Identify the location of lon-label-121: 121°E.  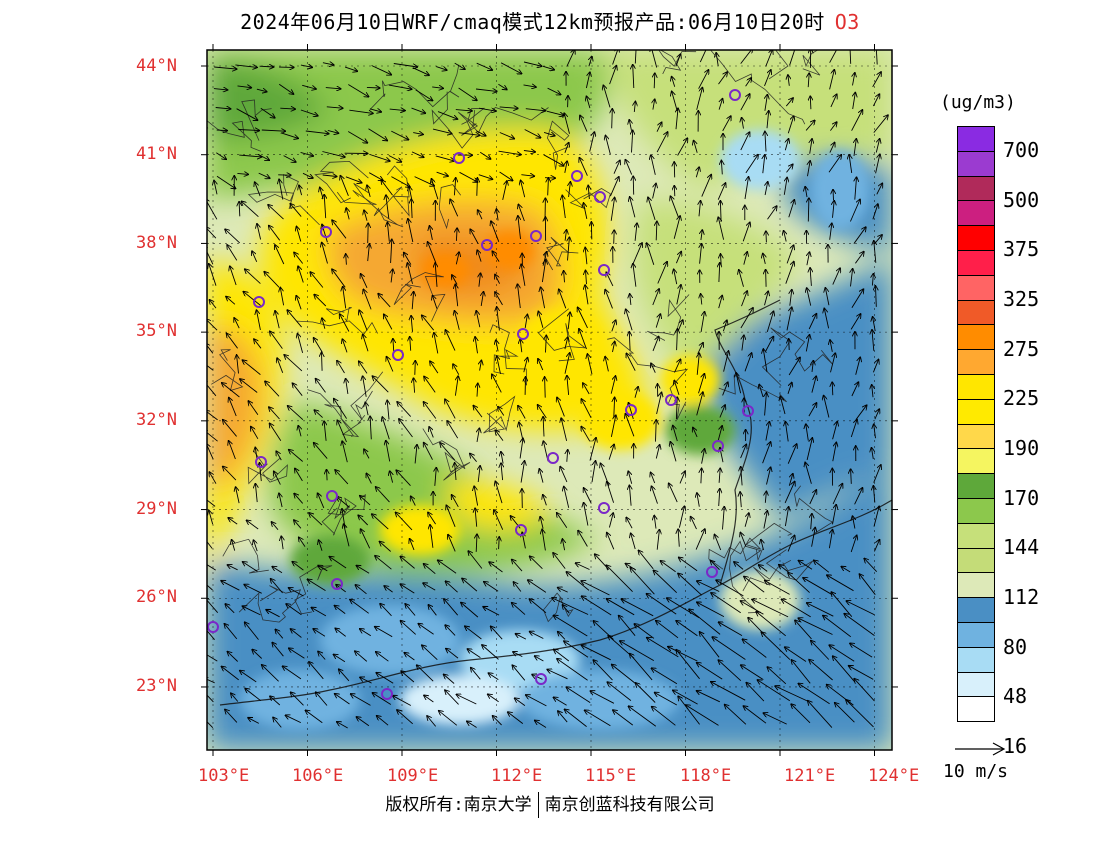
(810, 776).